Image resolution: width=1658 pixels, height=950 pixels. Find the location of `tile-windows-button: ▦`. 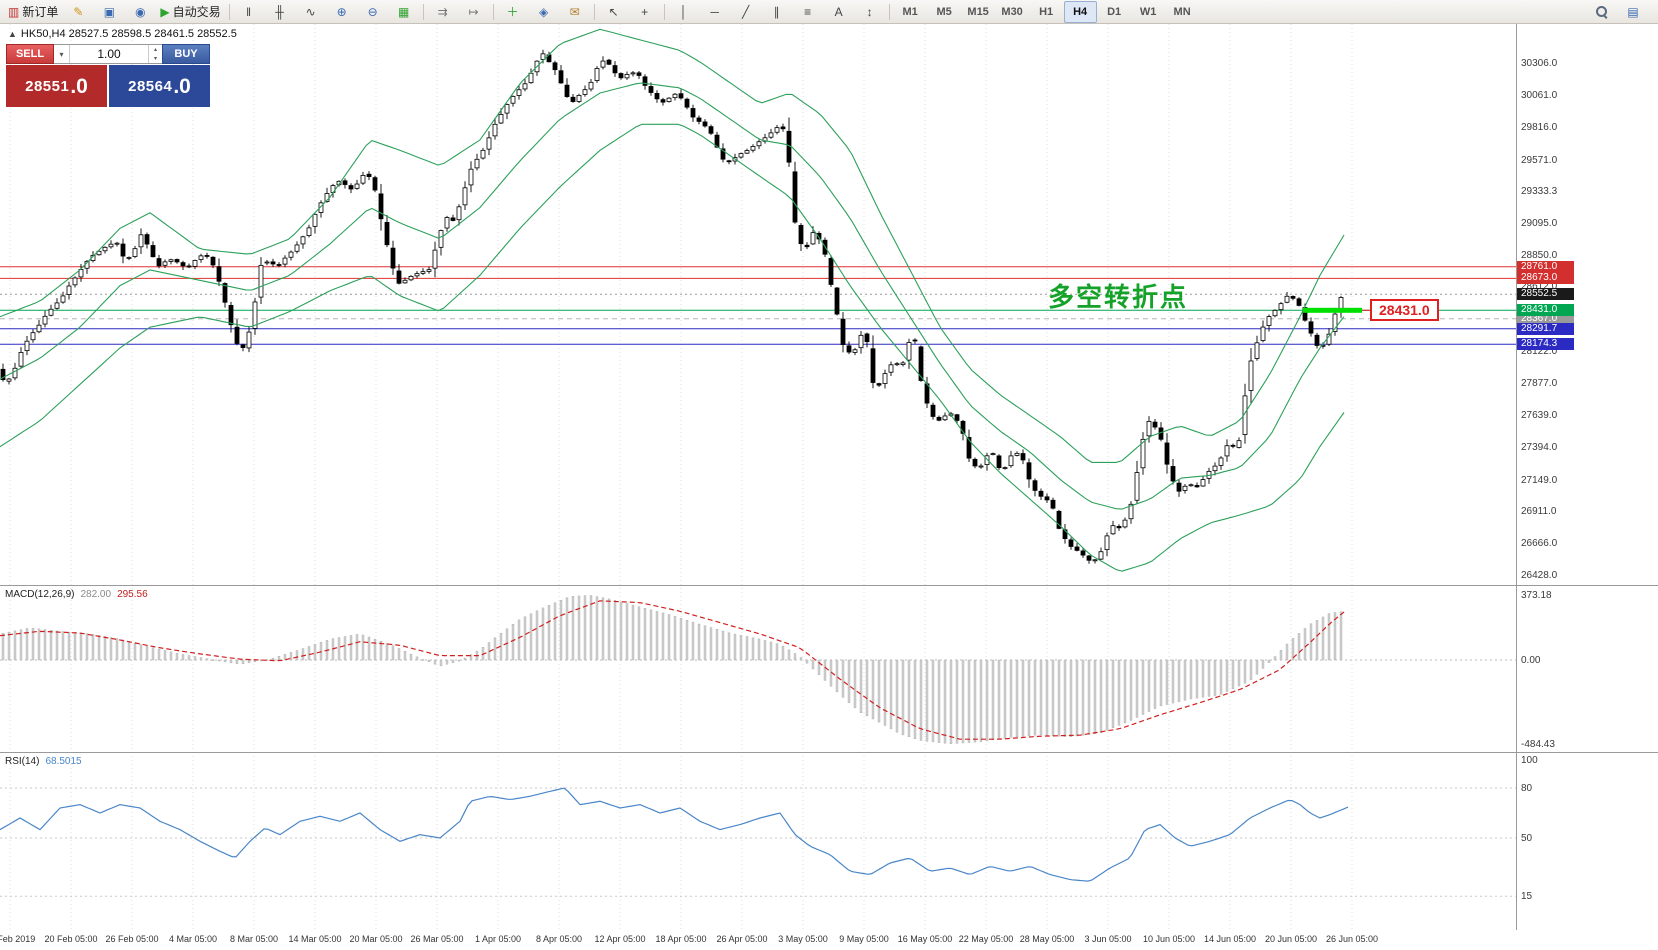

tile-windows-button: ▦ is located at coordinates (404, 12).